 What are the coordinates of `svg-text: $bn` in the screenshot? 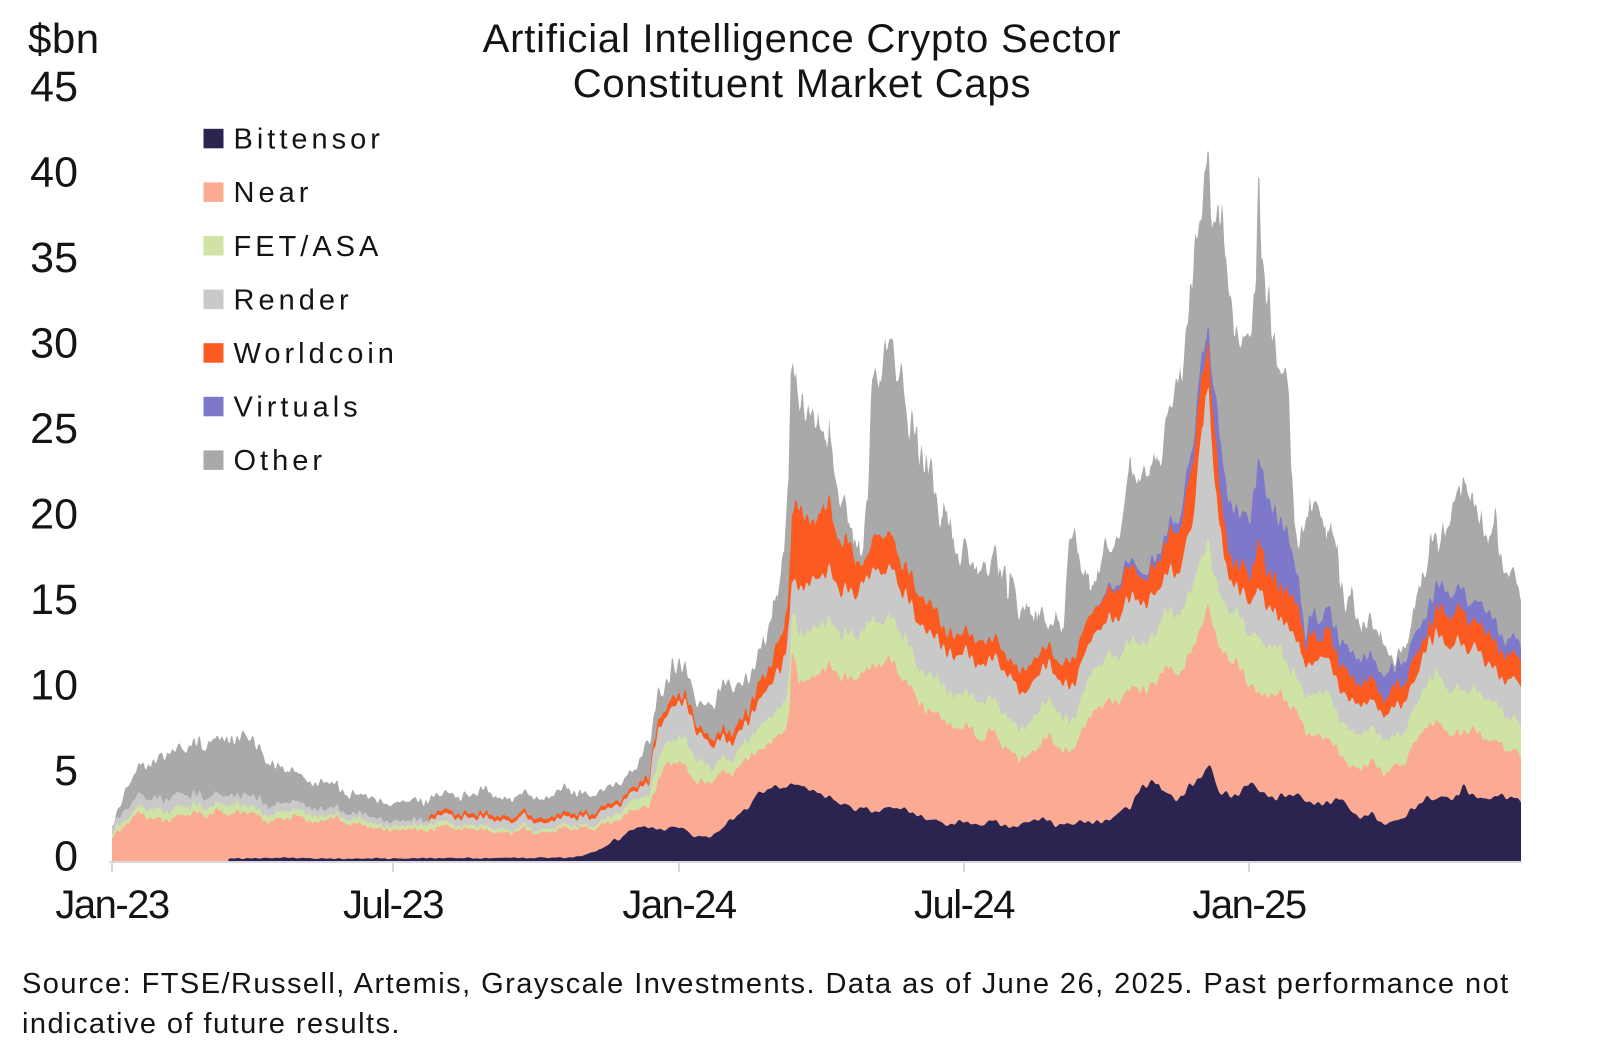 It's located at (64, 38).